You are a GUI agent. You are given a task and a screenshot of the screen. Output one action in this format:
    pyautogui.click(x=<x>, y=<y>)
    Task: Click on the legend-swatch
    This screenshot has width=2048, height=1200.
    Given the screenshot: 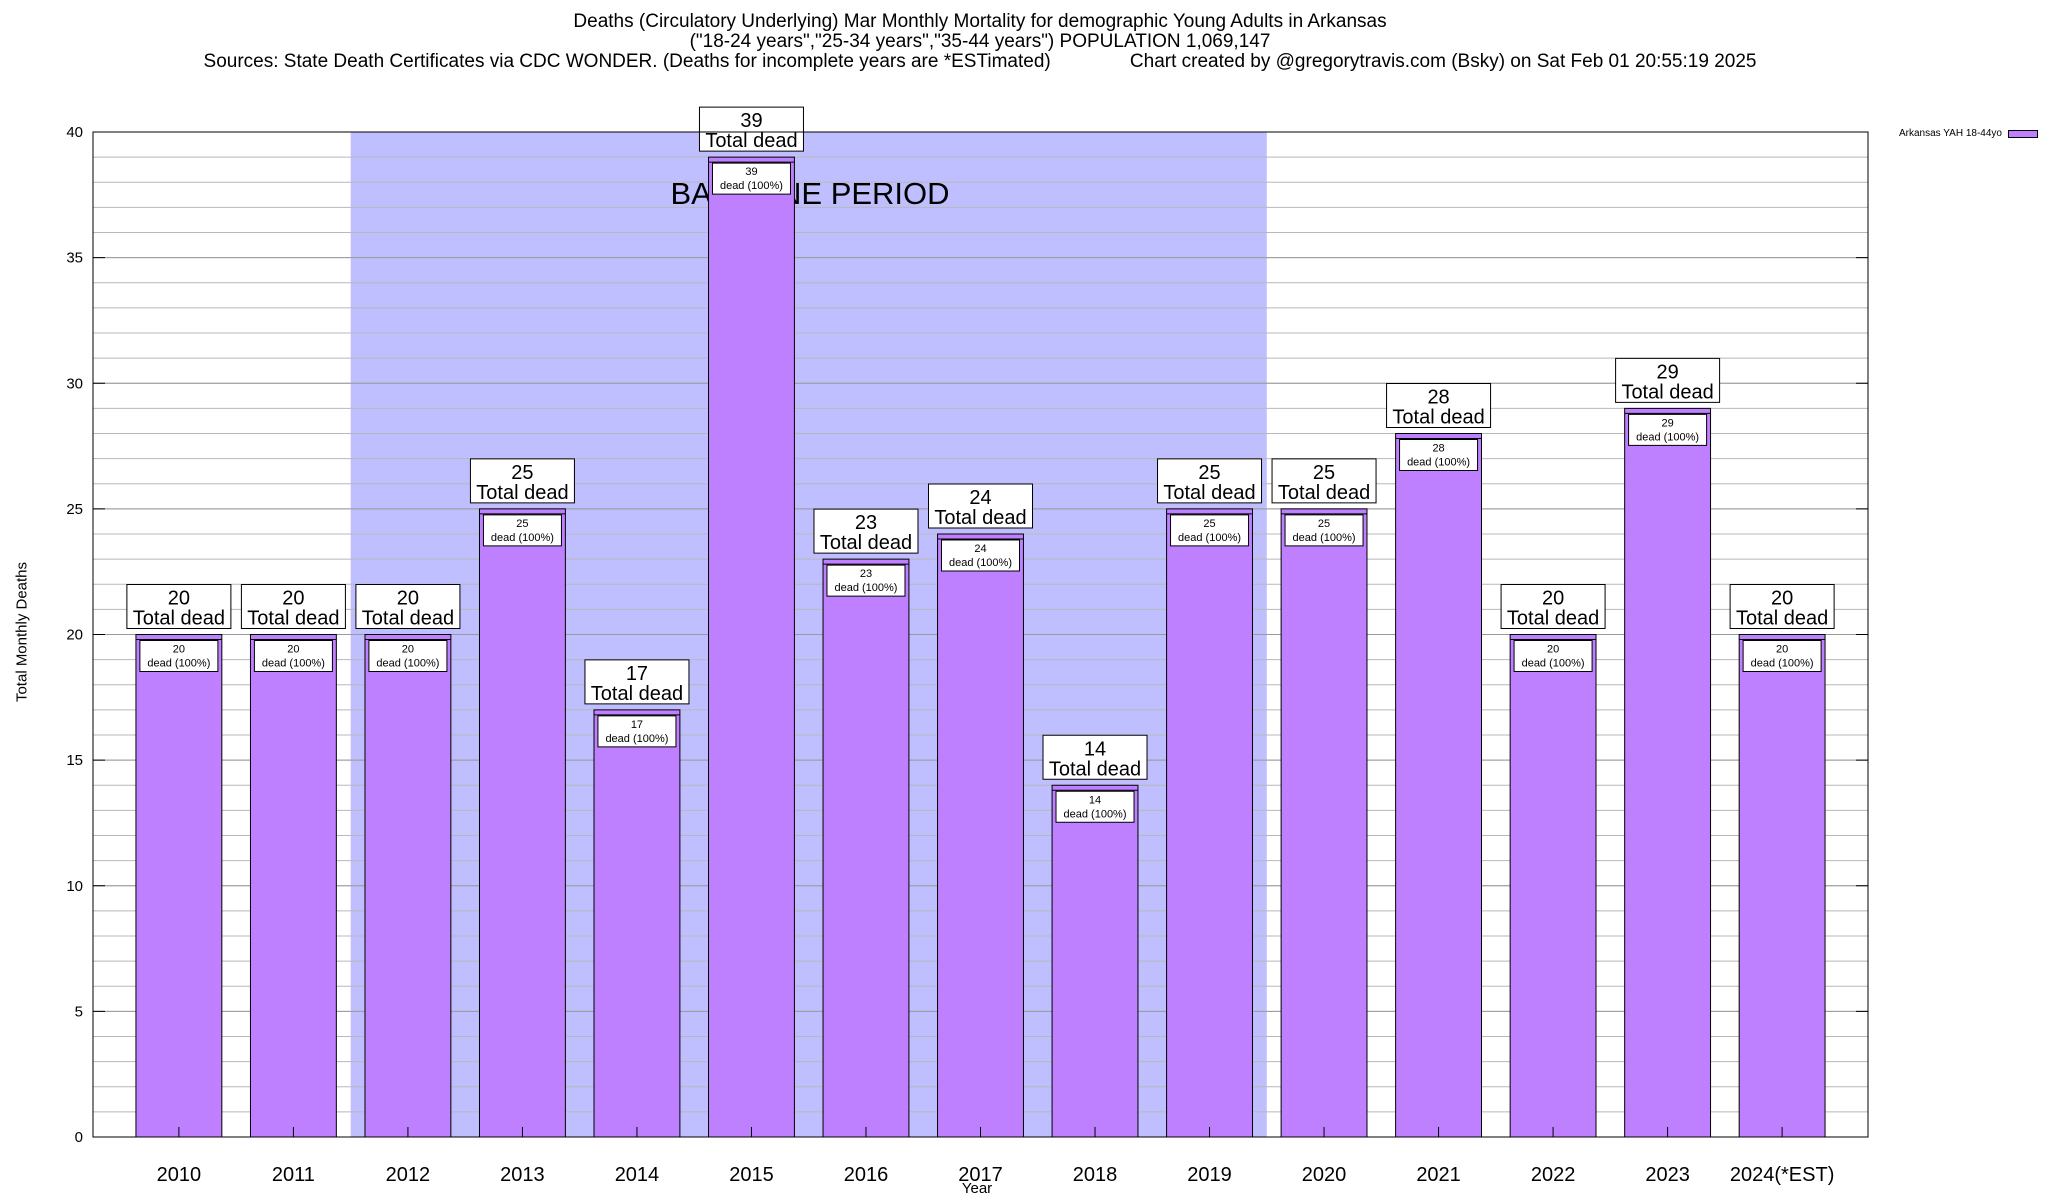 What is the action you would take?
    pyautogui.click(x=2023, y=133)
    